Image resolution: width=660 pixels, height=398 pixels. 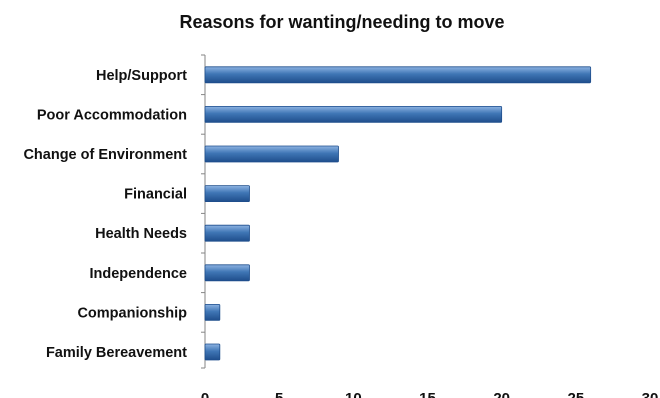 I want to click on x-tick-label: 0, so click(x=205, y=394).